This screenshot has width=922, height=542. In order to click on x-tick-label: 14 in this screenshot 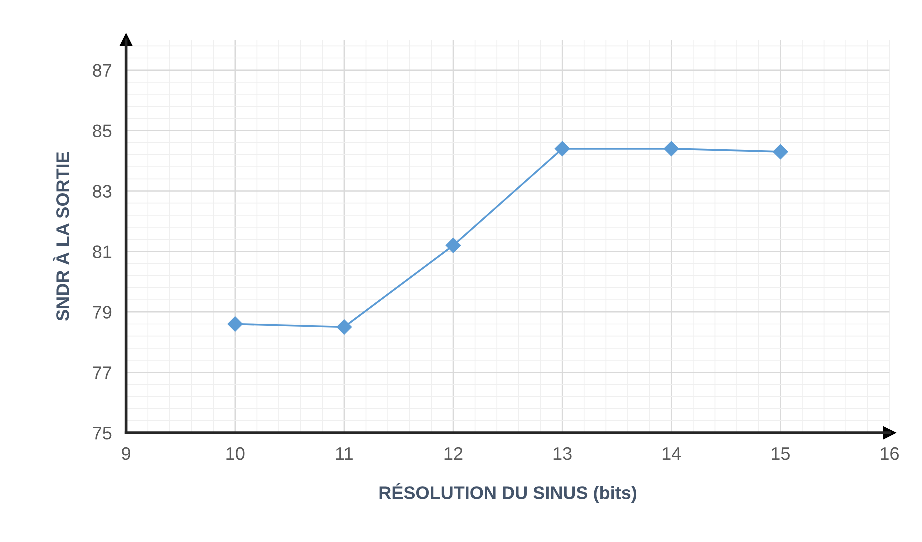, I will do `click(672, 454)`.